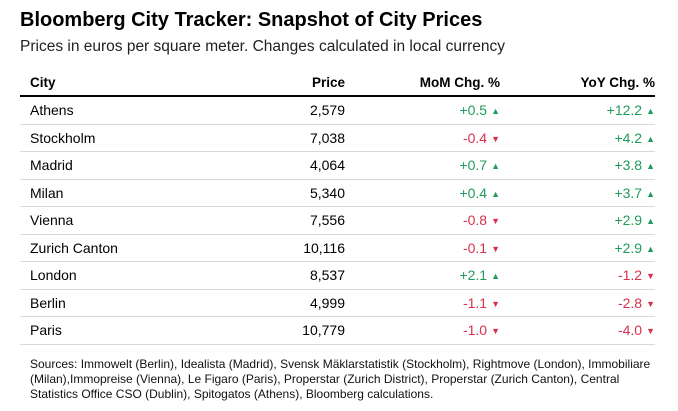 This screenshot has width=678, height=411. I want to click on cell-yoy: +4.2 ▲, so click(577, 138).